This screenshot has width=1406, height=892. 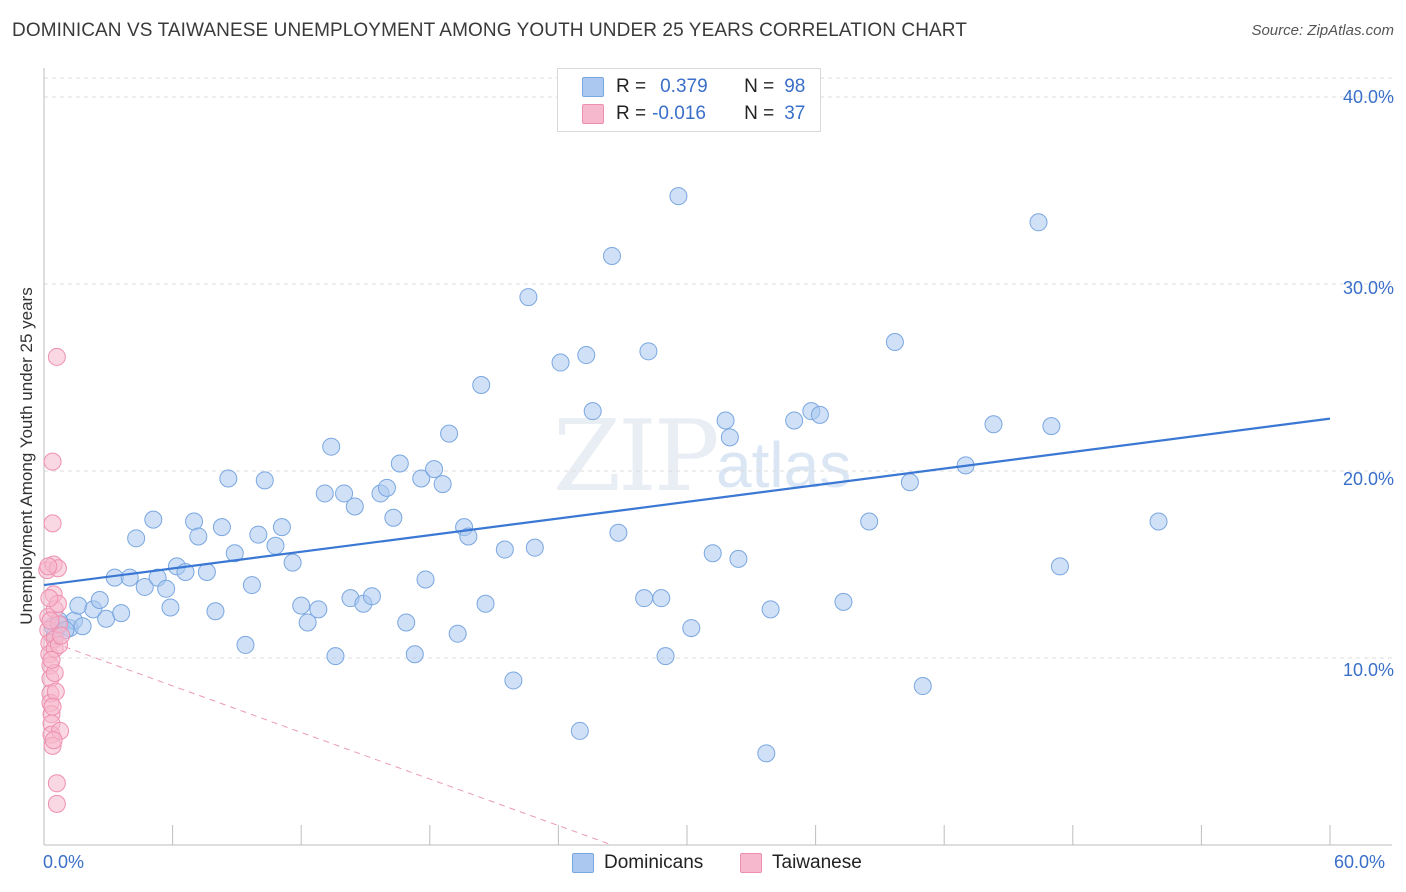 I want to click on y-axis-label: Unemployment Among Youth under 25 years, so click(x=26, y=456).